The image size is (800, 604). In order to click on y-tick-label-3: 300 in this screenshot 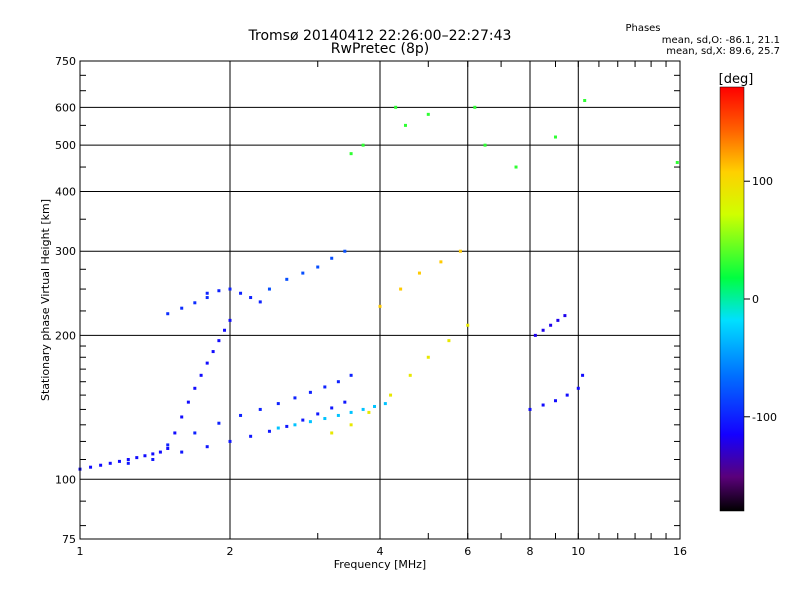, I will do `click(65, 251)`.